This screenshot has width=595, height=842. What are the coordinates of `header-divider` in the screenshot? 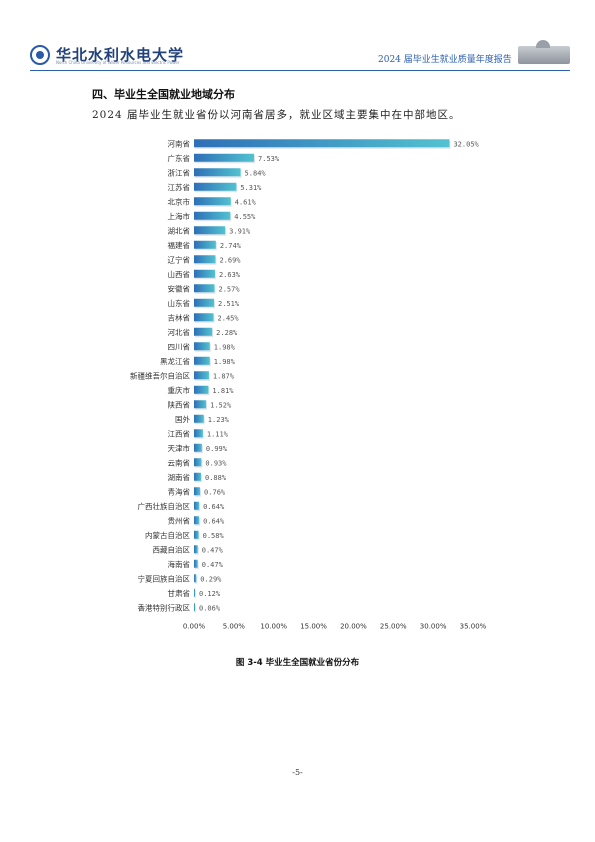 It's located at (300, 70).